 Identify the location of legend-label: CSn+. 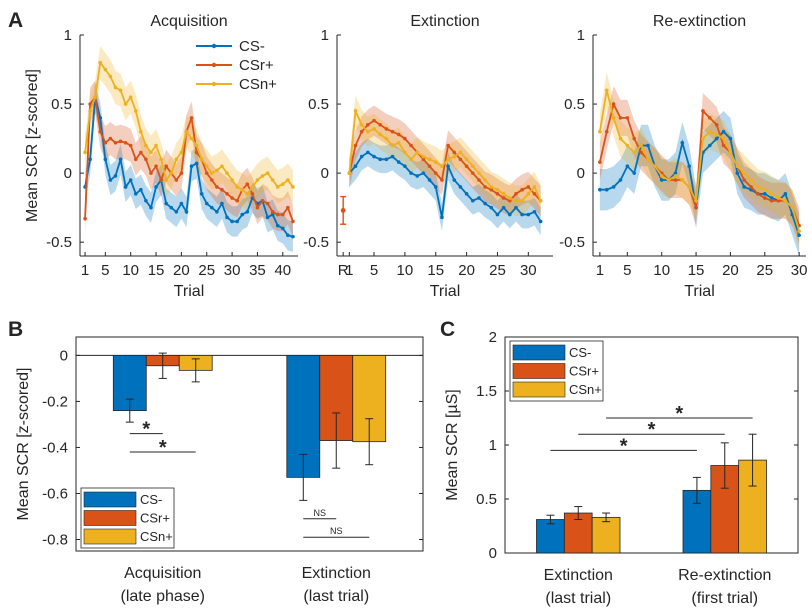
(258, 84).